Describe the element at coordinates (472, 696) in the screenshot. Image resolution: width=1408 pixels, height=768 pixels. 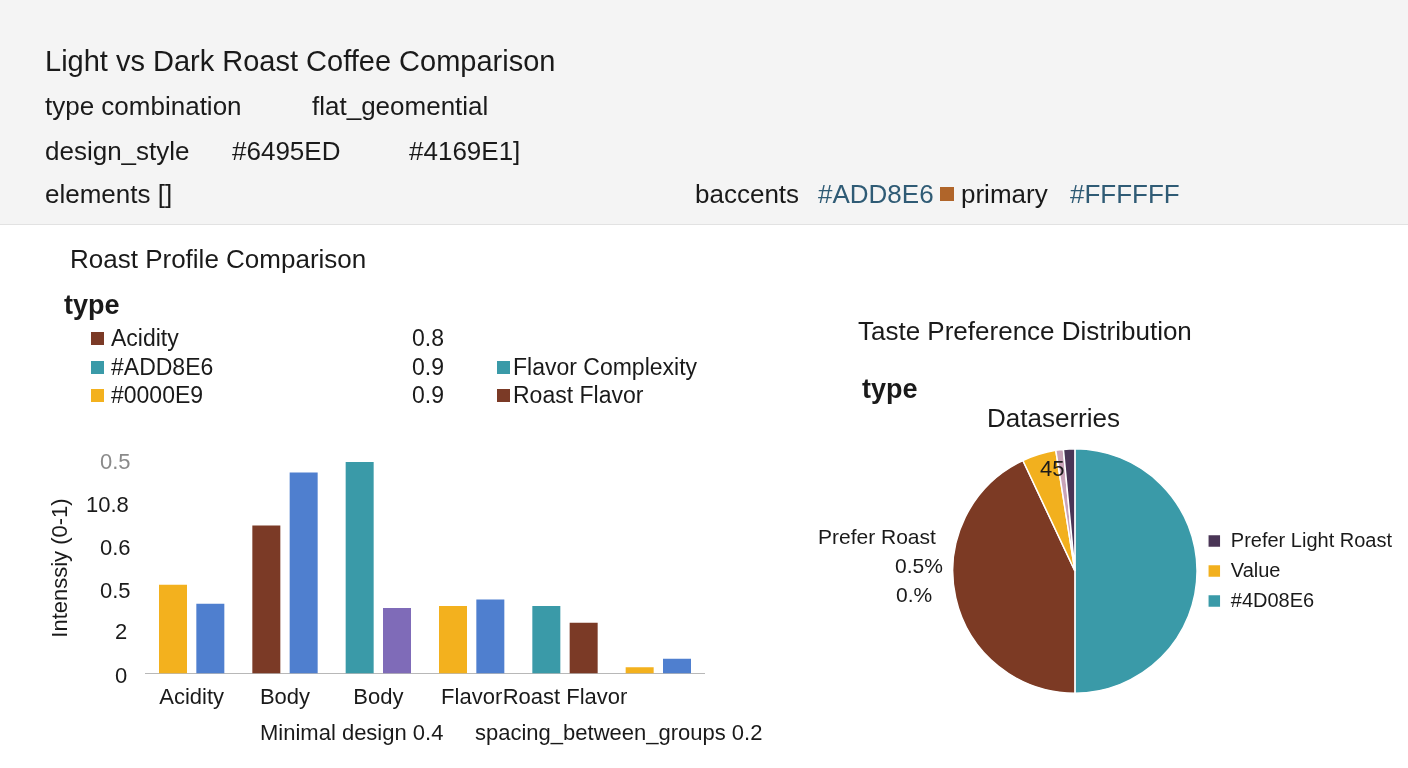
I see `x-tick-label: Flavor` at that location.